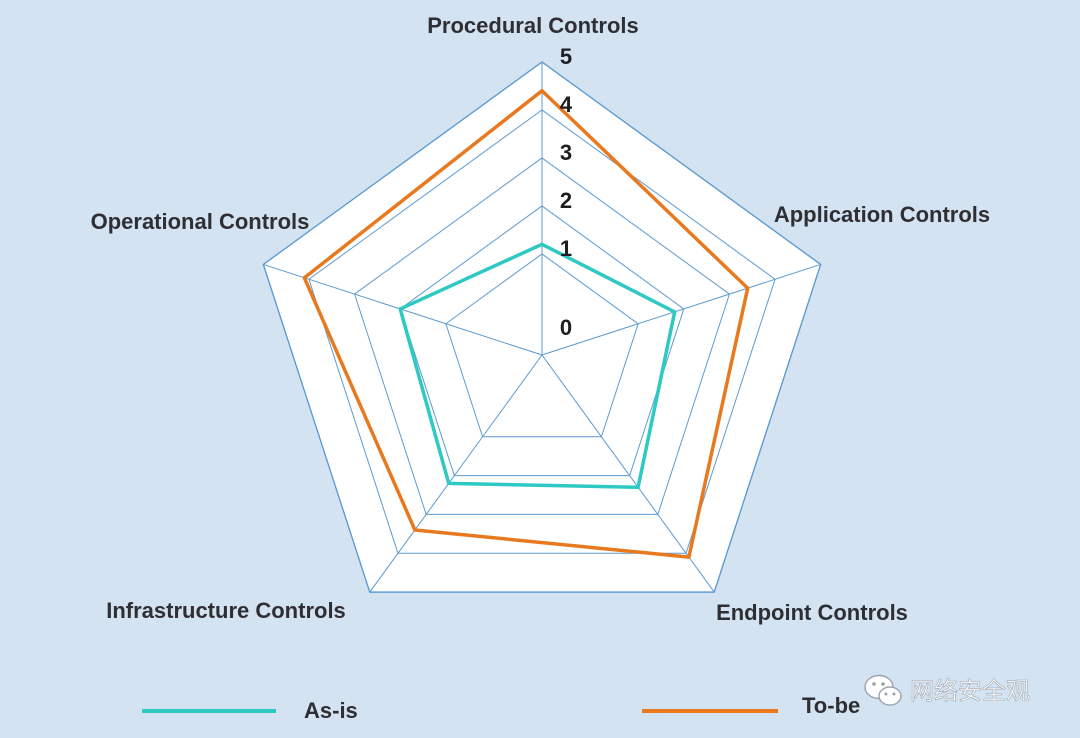 The width and height of the screenshot is (1080, 738). I want to click on axis-label-procedural: Procedural Controls, so click(532, 25).